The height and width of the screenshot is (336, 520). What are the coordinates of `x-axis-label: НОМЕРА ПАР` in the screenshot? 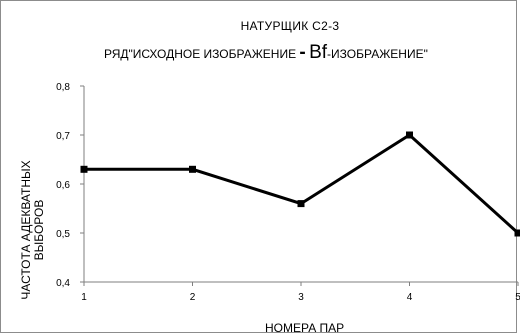 It's located at (305, 328).